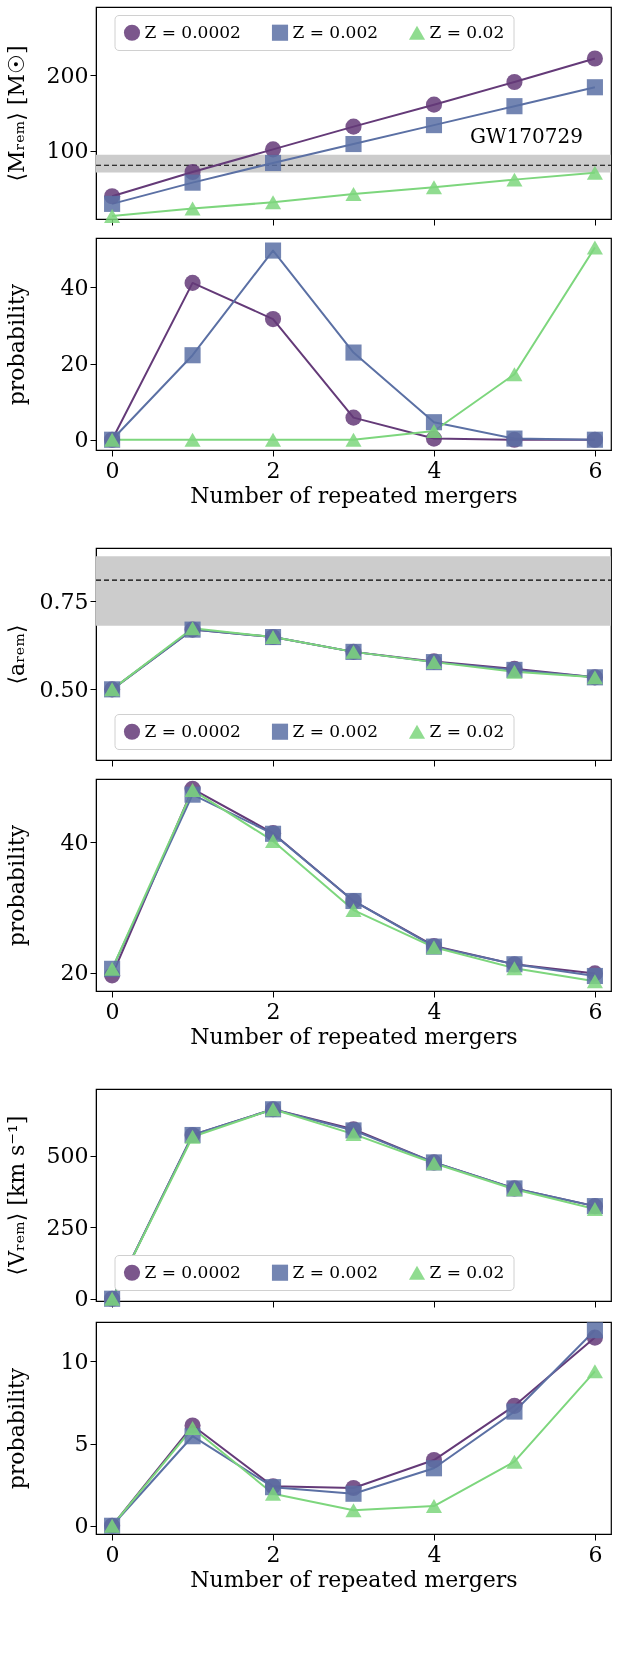  What do you see at coordinates (526, 135) in the screenshot?
I see `band-label: GW170729` at bounding box center [526, 135].